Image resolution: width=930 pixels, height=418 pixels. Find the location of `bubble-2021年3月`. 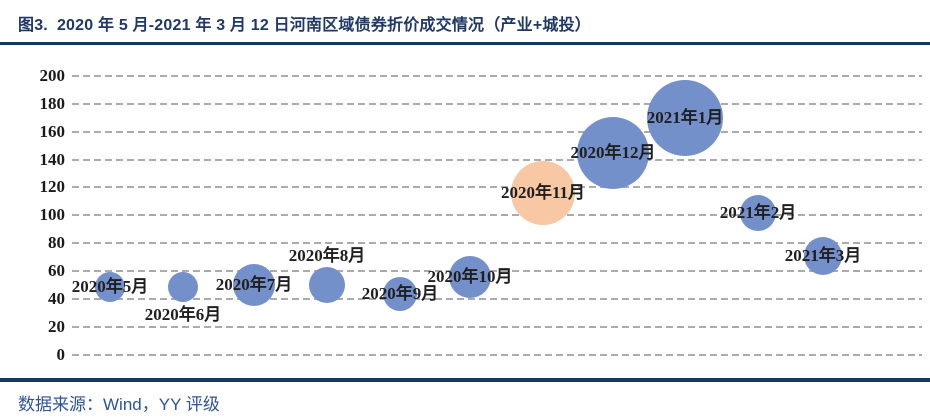

bubble-2021年3月 is located at coordinates (823, 255).